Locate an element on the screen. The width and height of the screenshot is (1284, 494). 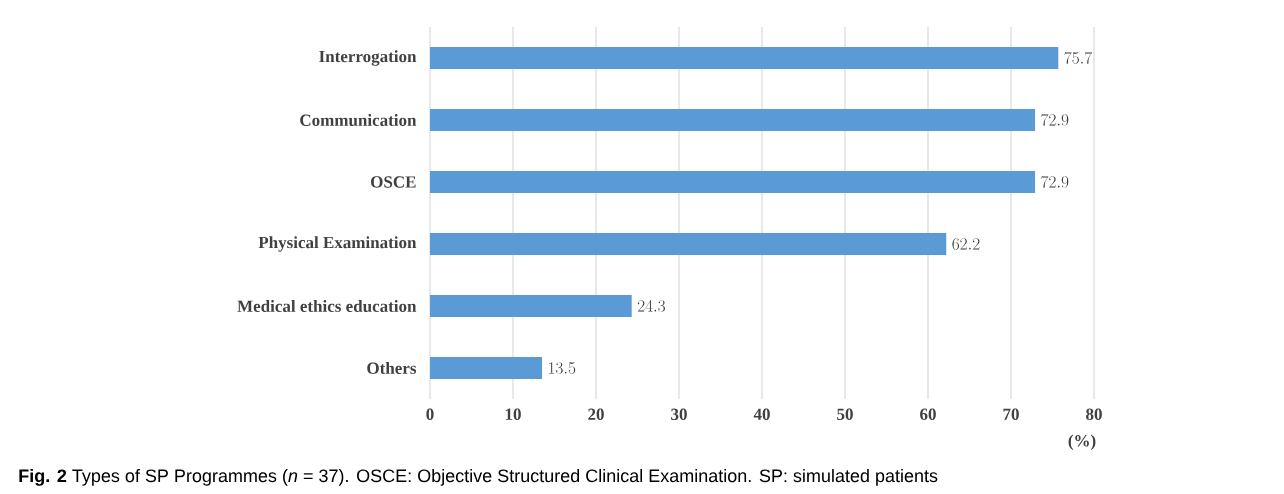
data-label: 24.3 is located at coordinates (651, 306).